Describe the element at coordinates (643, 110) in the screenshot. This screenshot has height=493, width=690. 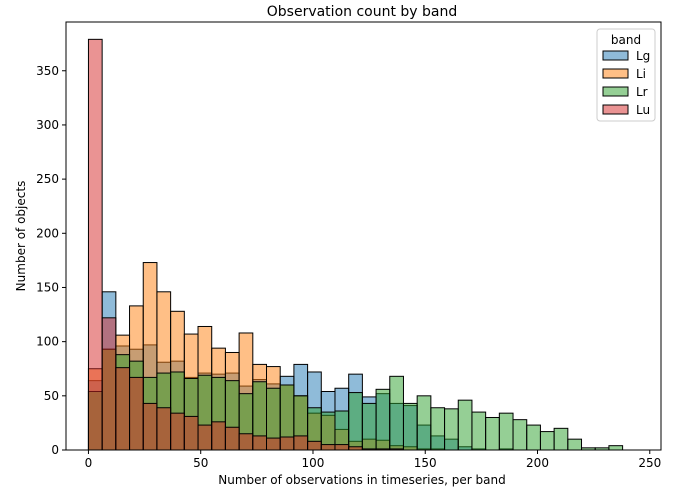
I see `legend-label-lu: Lu` at that location.